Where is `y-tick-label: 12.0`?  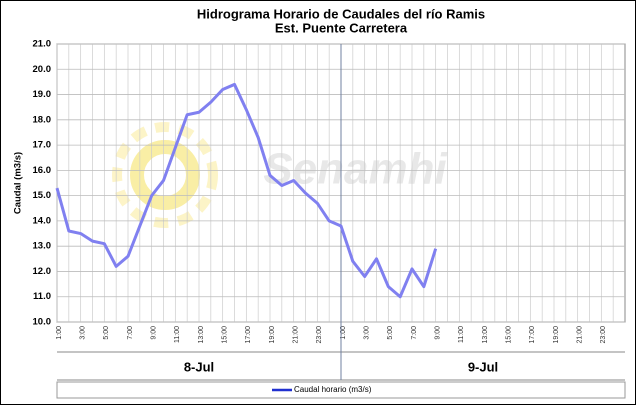
y-tick-label: 12.0 is located at coordinates (42, 271).